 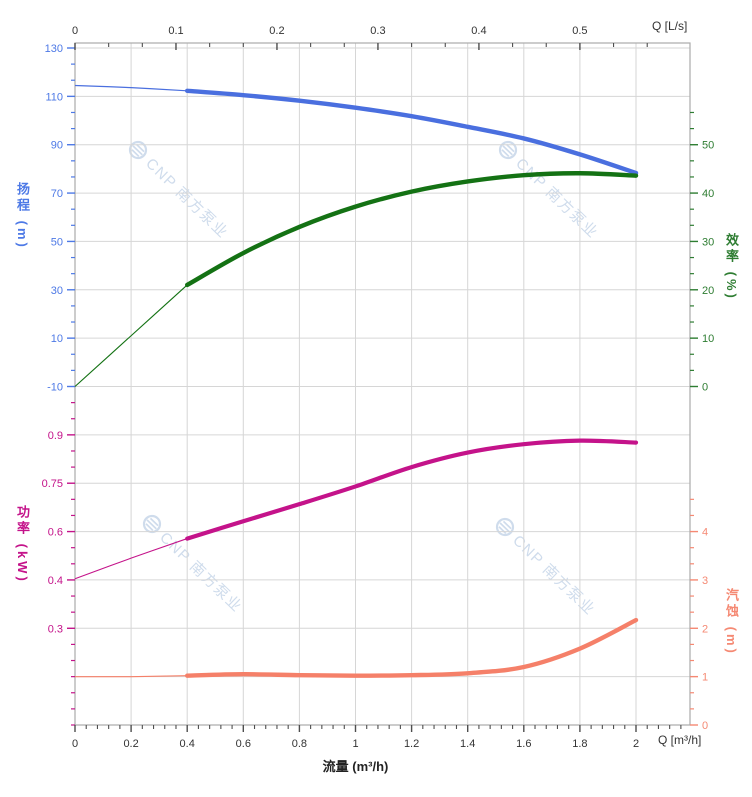 I want to click on svg-text: 0.8, so click(x=299, y=744).